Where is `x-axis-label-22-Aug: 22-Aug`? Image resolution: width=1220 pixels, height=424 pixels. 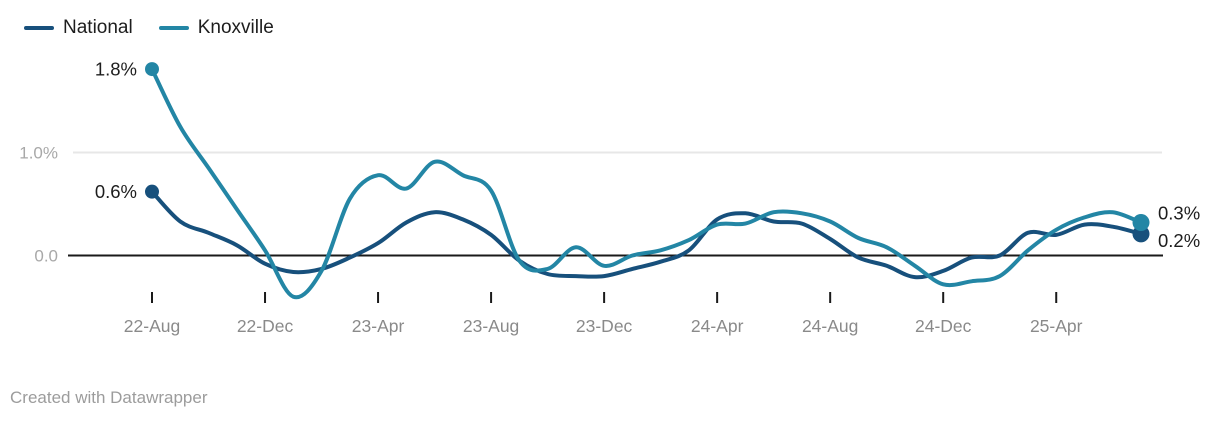
x-axis-label-22-Aug: 22-Aug is located at coordinates (152, 326).